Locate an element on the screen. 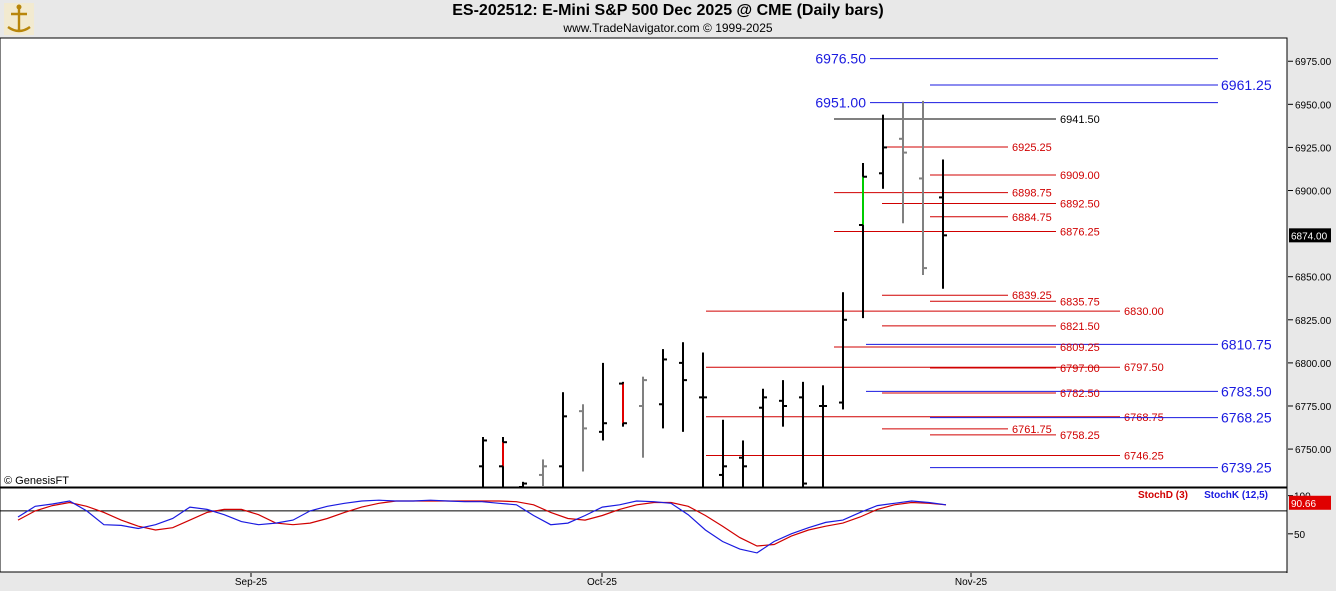  price-level-label: 6797.50 is located at coordinates (1144, 368).